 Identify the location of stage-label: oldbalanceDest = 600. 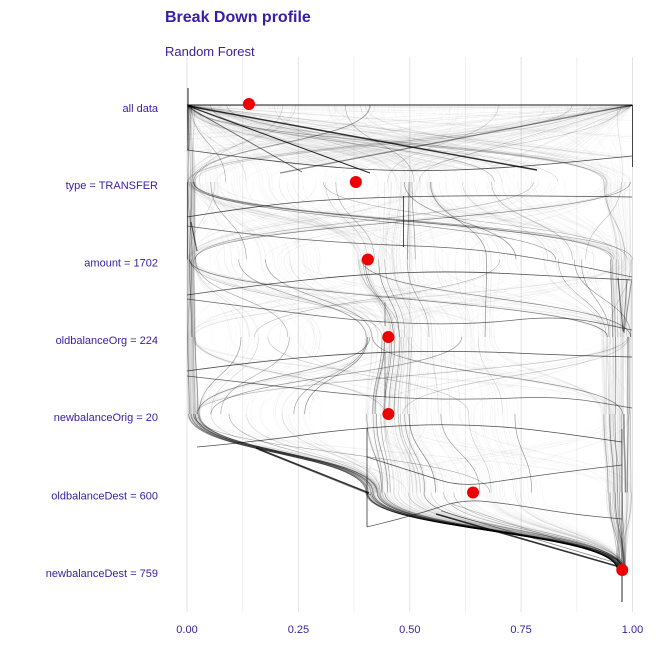
(104, 497).